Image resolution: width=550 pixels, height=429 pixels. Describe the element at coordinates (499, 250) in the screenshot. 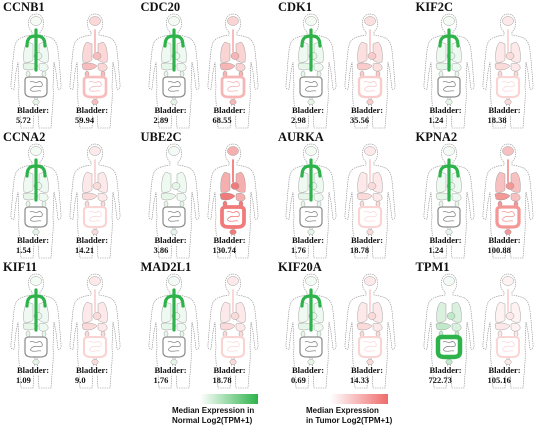

I see `tumor-median-value: 100.88` at that location.